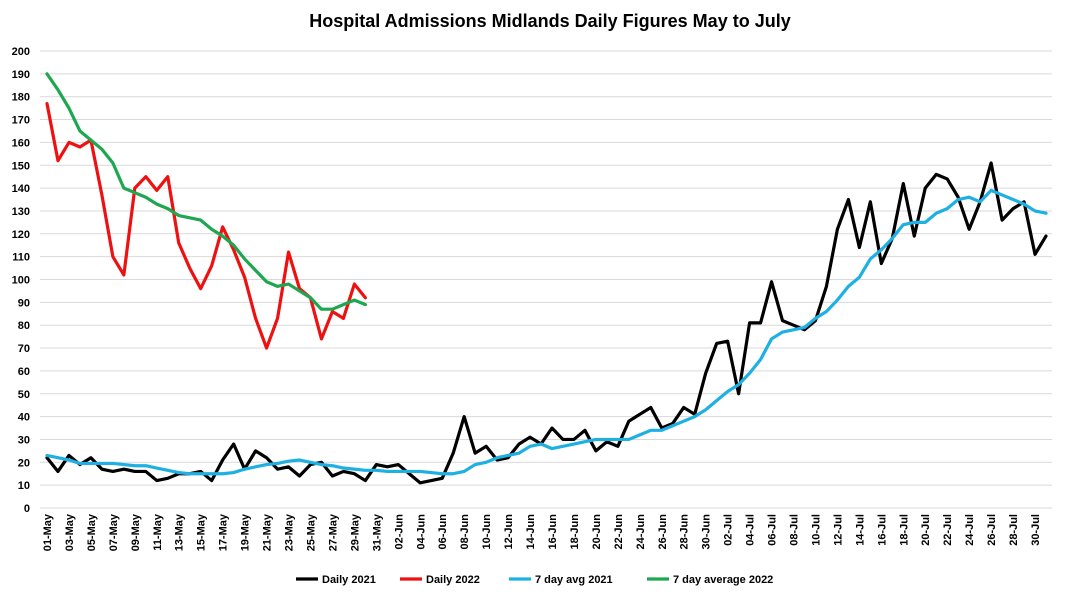 Image resolution: width=1065 pixels, height=600 pixels. What do you see at coordinates (70, 532) in the screenshot?
I see `x-tick-label: 03-May` at bounding box center [70, 532].